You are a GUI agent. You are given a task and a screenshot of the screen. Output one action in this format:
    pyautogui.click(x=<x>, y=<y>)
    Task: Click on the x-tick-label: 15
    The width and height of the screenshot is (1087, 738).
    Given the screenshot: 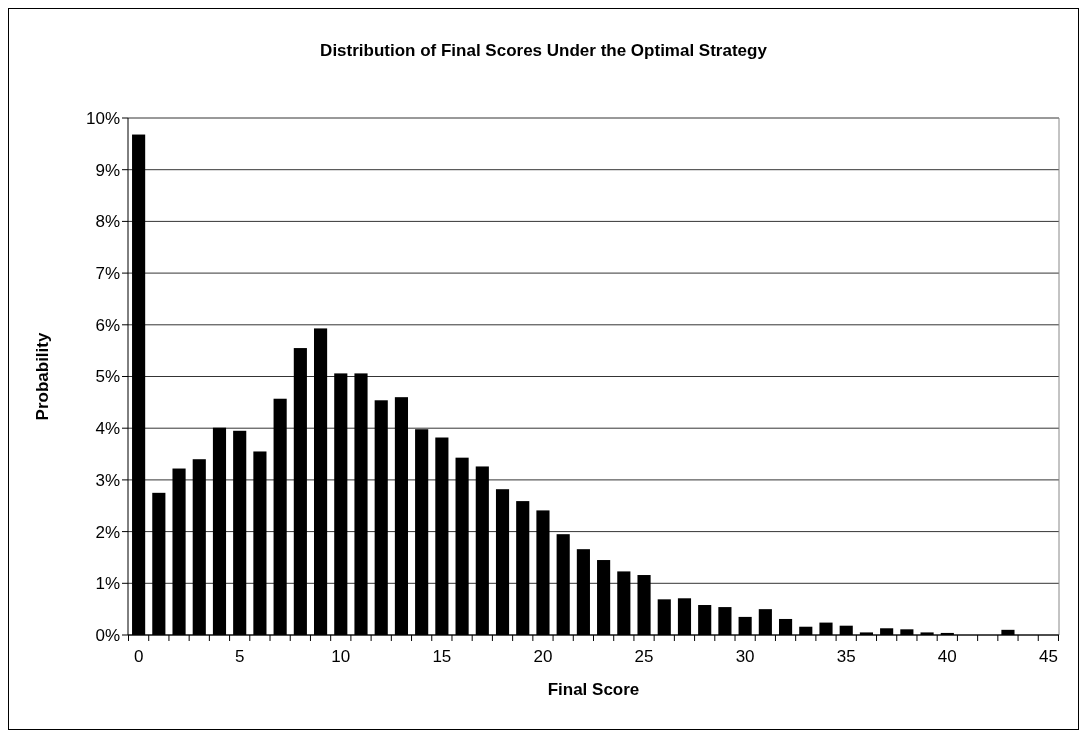 What is the action you would take?
    pyautogui.click(x=442, y=656)
    